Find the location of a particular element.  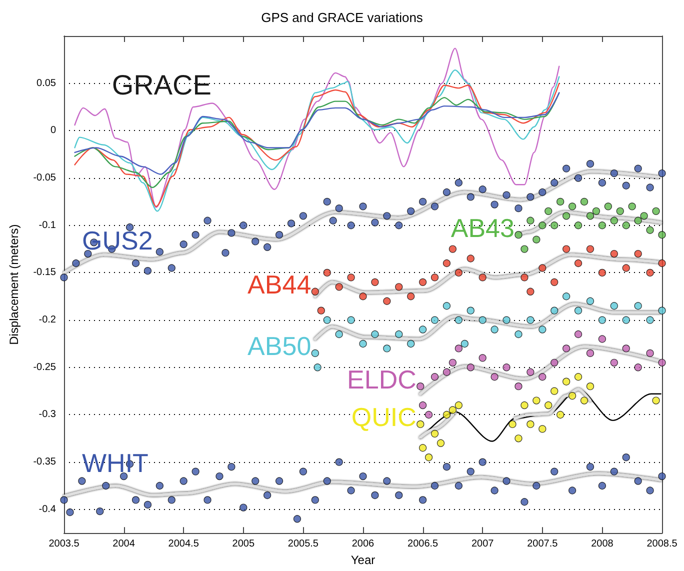

series-label: ELDC is located at coordinates (381, 379).